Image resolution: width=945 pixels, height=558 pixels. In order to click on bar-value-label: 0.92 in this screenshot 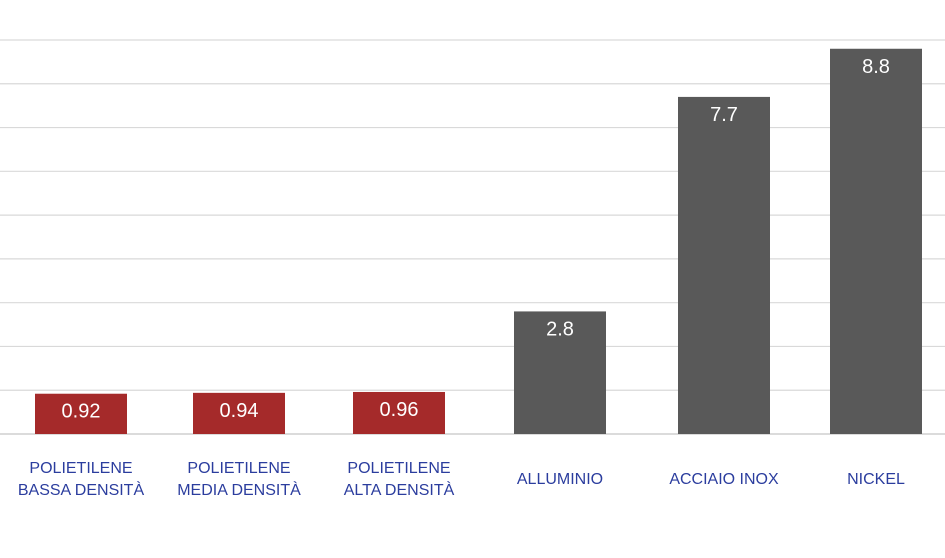, I will do `click(81, 412)`.